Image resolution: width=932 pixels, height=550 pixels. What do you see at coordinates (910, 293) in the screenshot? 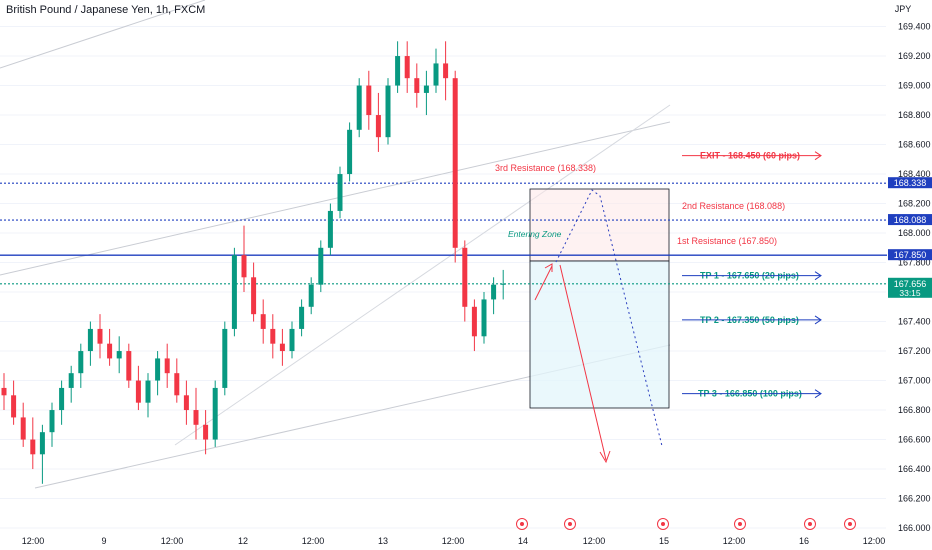
I see `level-tag-subtext-3: 33:15` at bounding box center [910, 293].